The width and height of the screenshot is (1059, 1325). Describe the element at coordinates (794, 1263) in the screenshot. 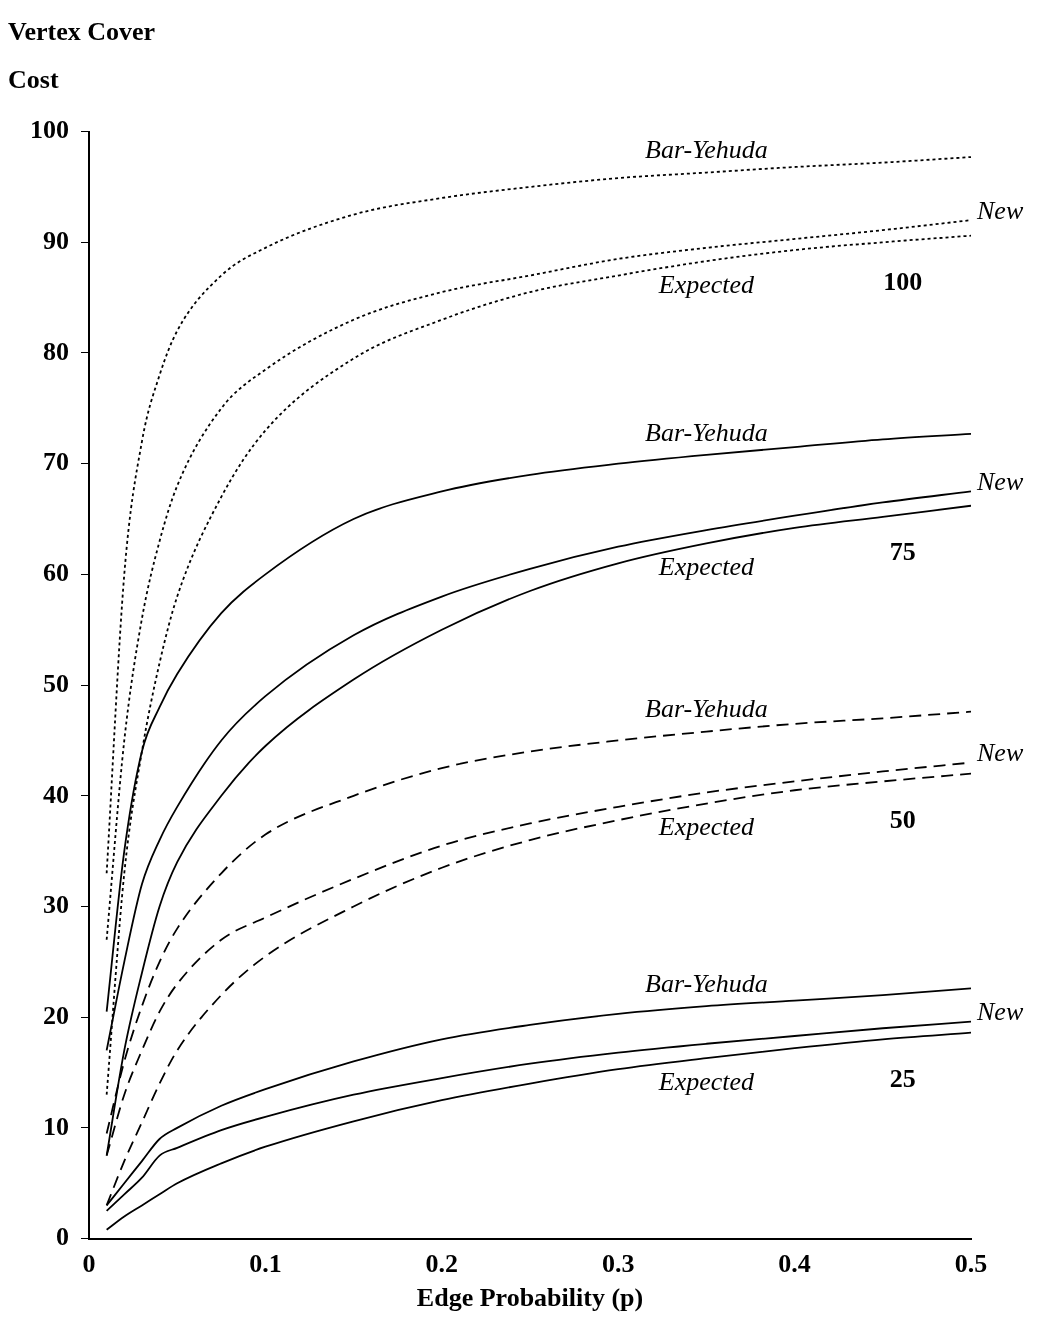

I see `x-tick-label: 0.4` at that location.